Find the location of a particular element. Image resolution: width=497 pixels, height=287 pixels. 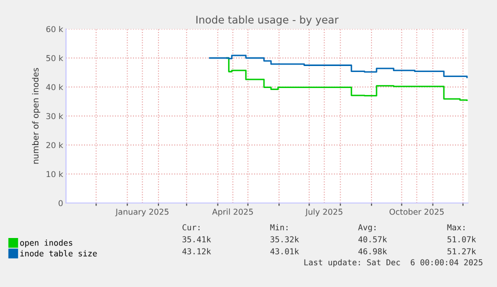

text: 46.98k is located at coordinates (372, 251).